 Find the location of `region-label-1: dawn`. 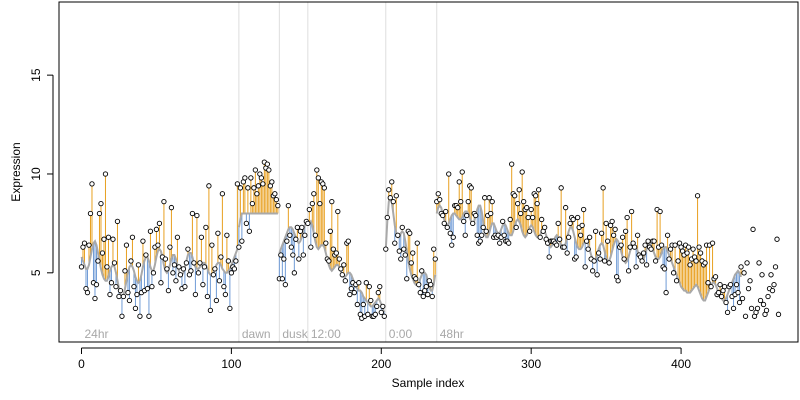

region-label-1: dawn is located at coordinates (256, 334).